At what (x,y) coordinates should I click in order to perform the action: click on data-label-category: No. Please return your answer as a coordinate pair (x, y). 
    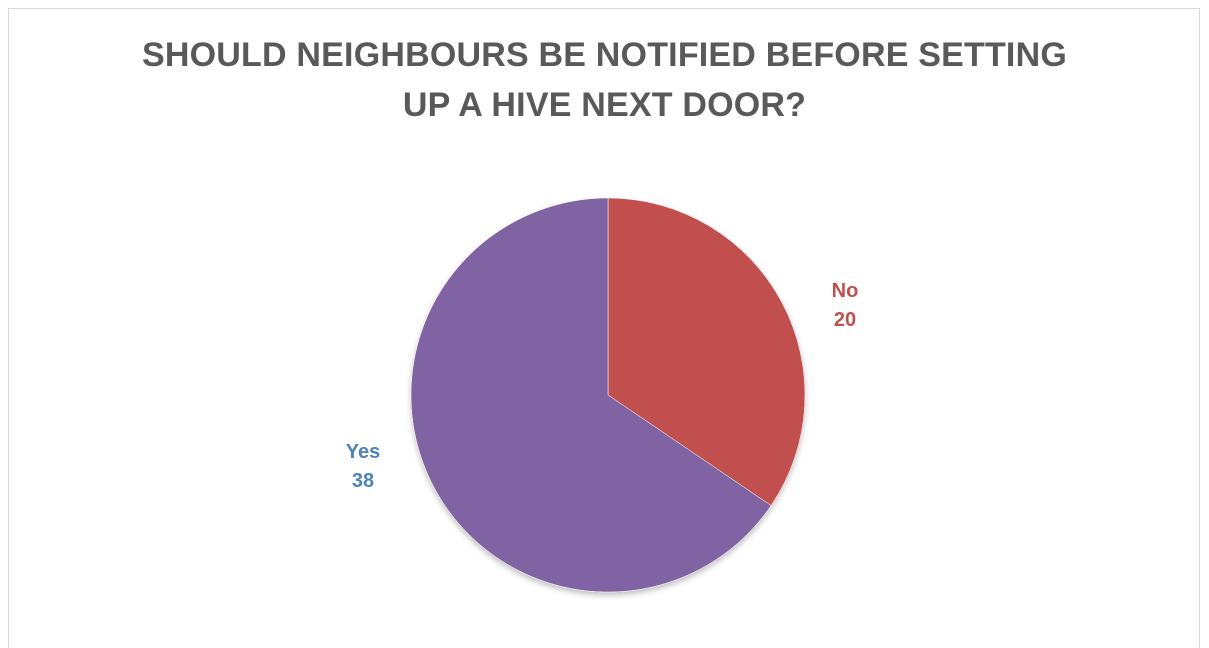
    Looking at the image, I should click on (845, 291).